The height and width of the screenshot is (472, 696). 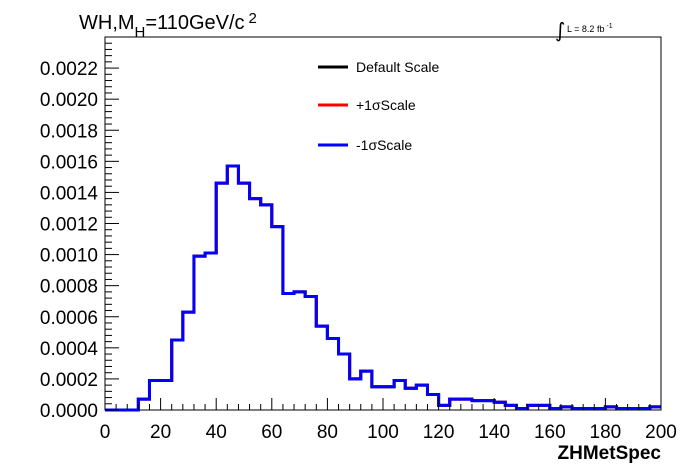 I want to click on x-tick-label: 80, so click(x=327, y=432).